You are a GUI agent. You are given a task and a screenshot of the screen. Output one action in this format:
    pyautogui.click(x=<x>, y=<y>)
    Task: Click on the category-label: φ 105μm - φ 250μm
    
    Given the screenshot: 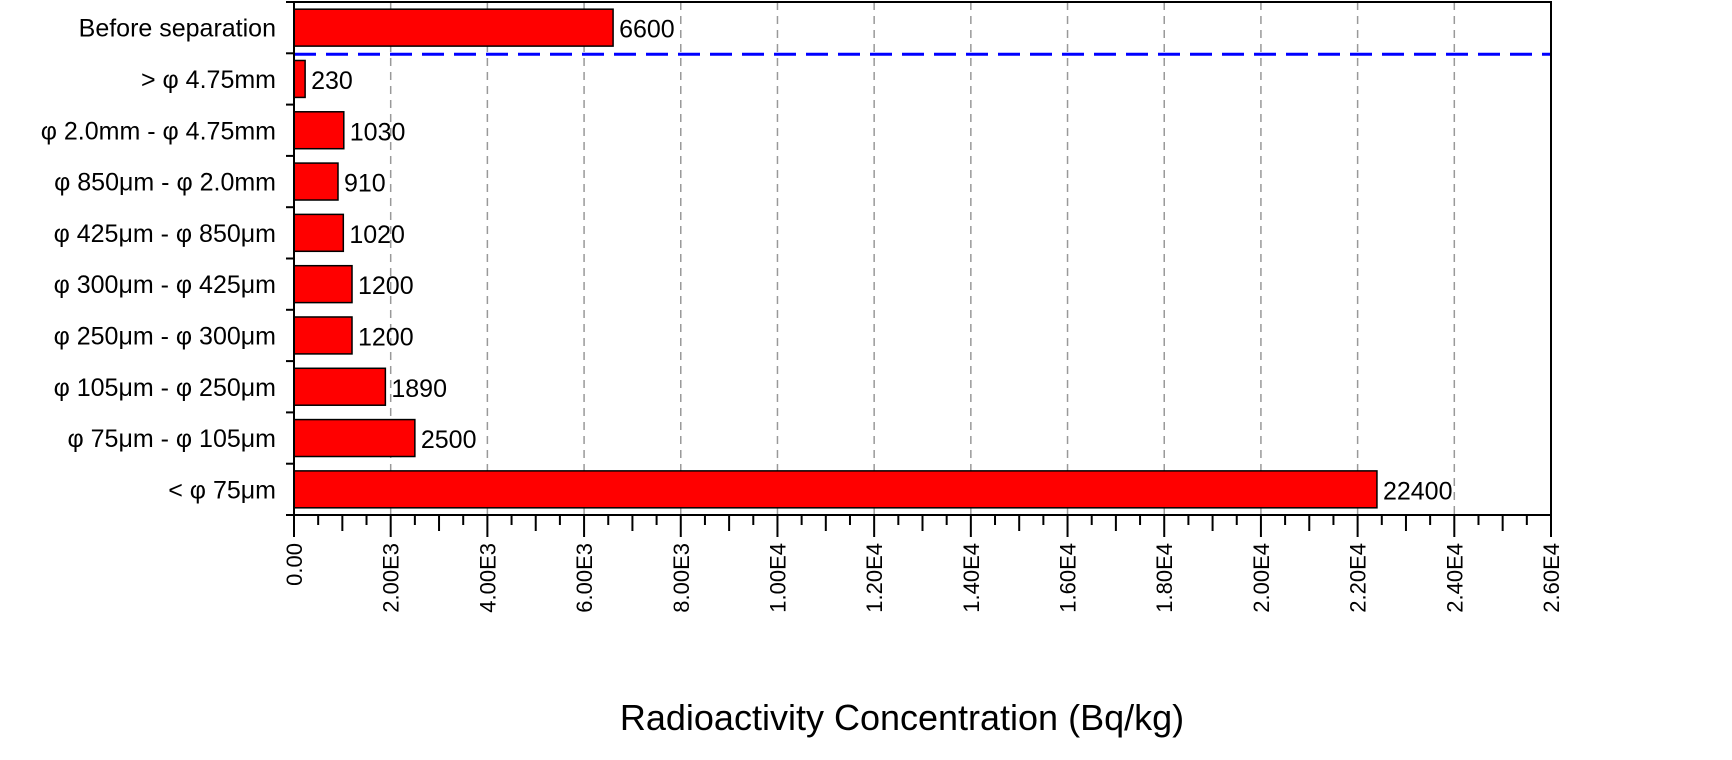 What is the action you would take?
    pyautogui.click(x=165, y=388)
    